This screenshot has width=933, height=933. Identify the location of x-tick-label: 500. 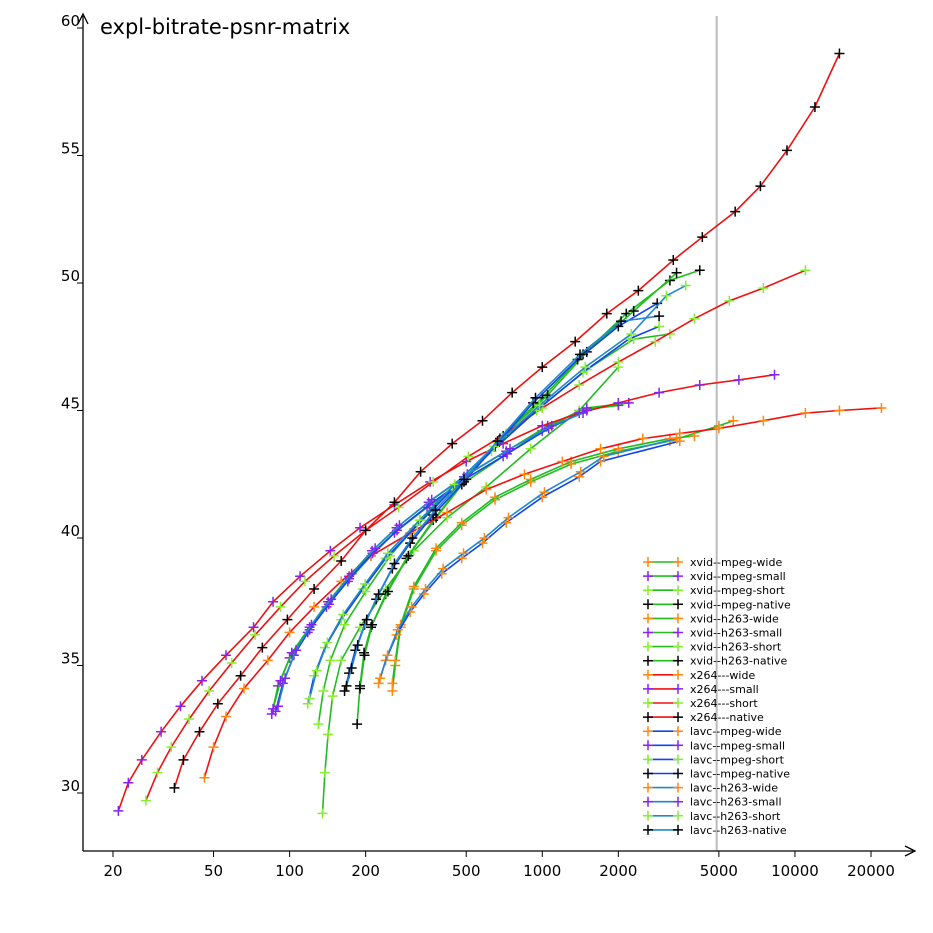
(466, 871).